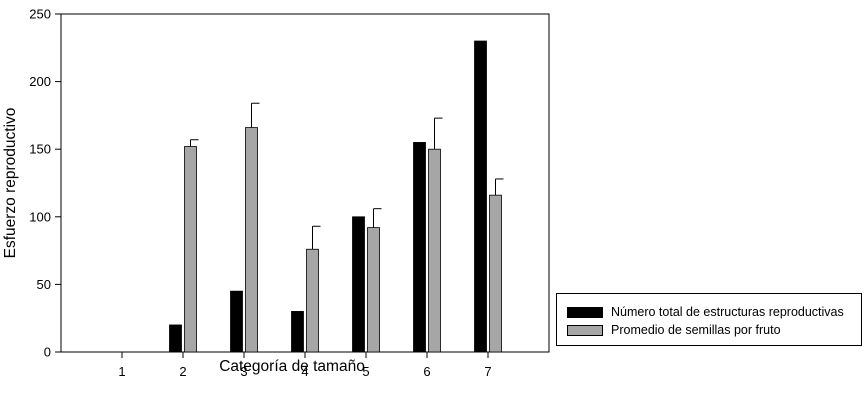 This screenshot has width=865, height=404. Describe the element at coordinates (696, 330) in the screenshot. I see `legend-label-promedio: Promedio de semillas por fruto` at that location.